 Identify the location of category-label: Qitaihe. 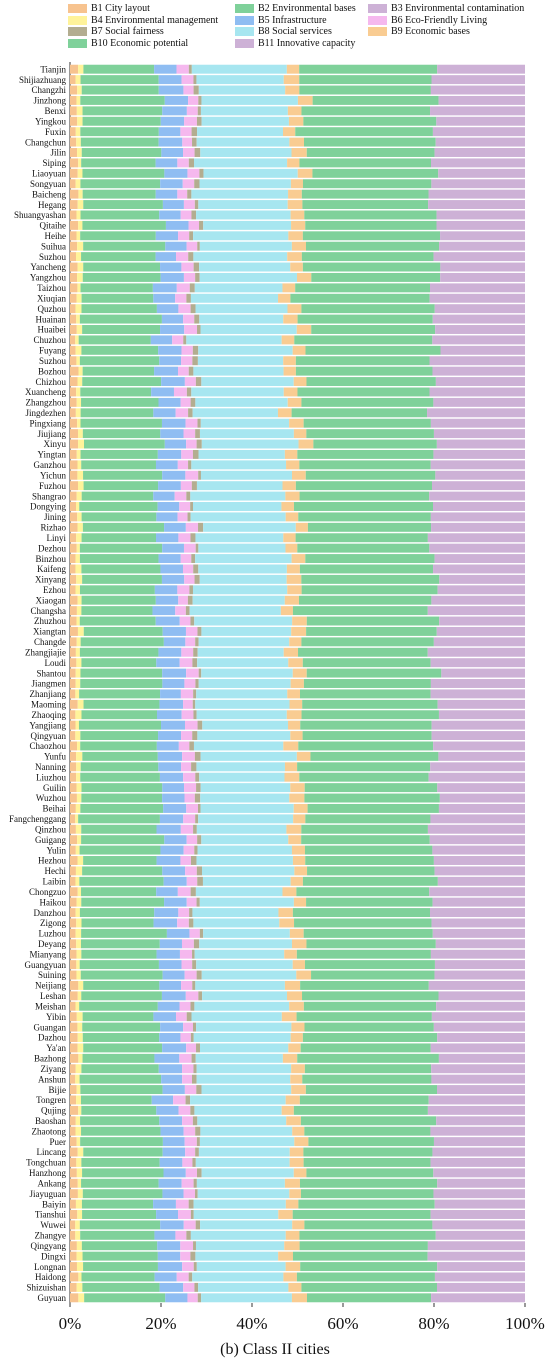
(53, 226).